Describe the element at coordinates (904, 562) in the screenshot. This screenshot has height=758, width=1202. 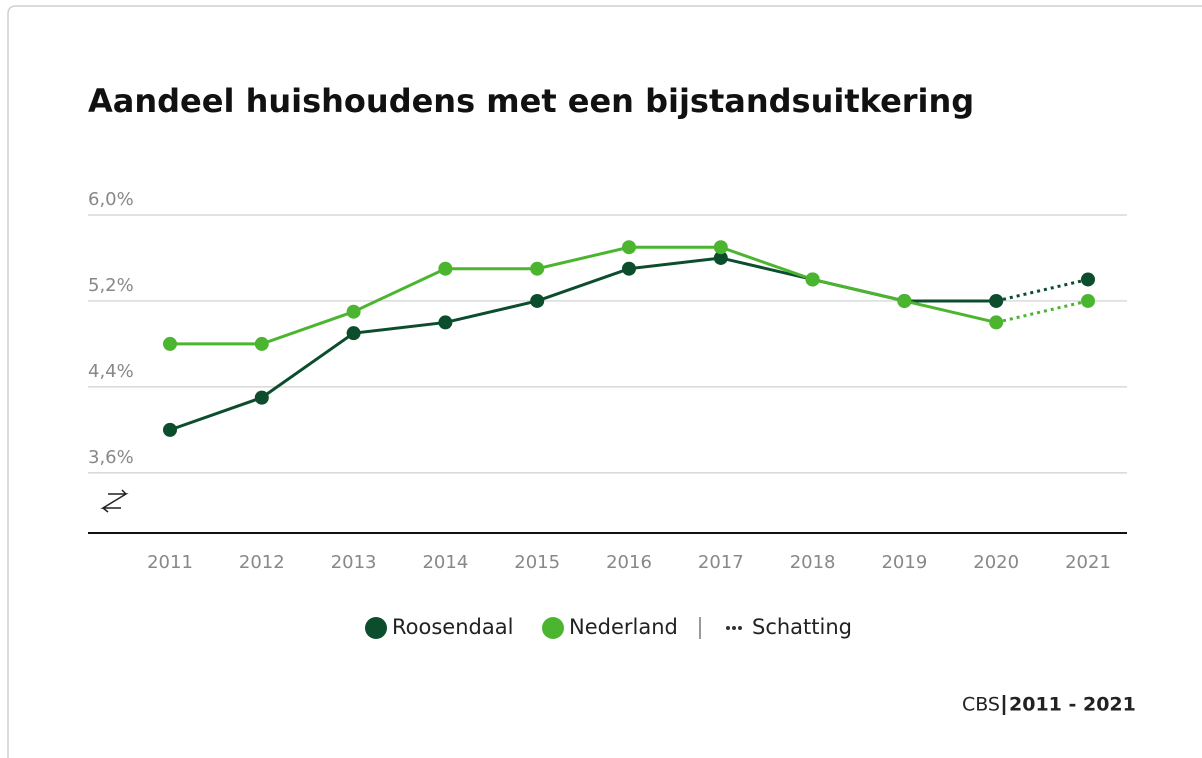
I see `x-tick-label: 2019` at that location.